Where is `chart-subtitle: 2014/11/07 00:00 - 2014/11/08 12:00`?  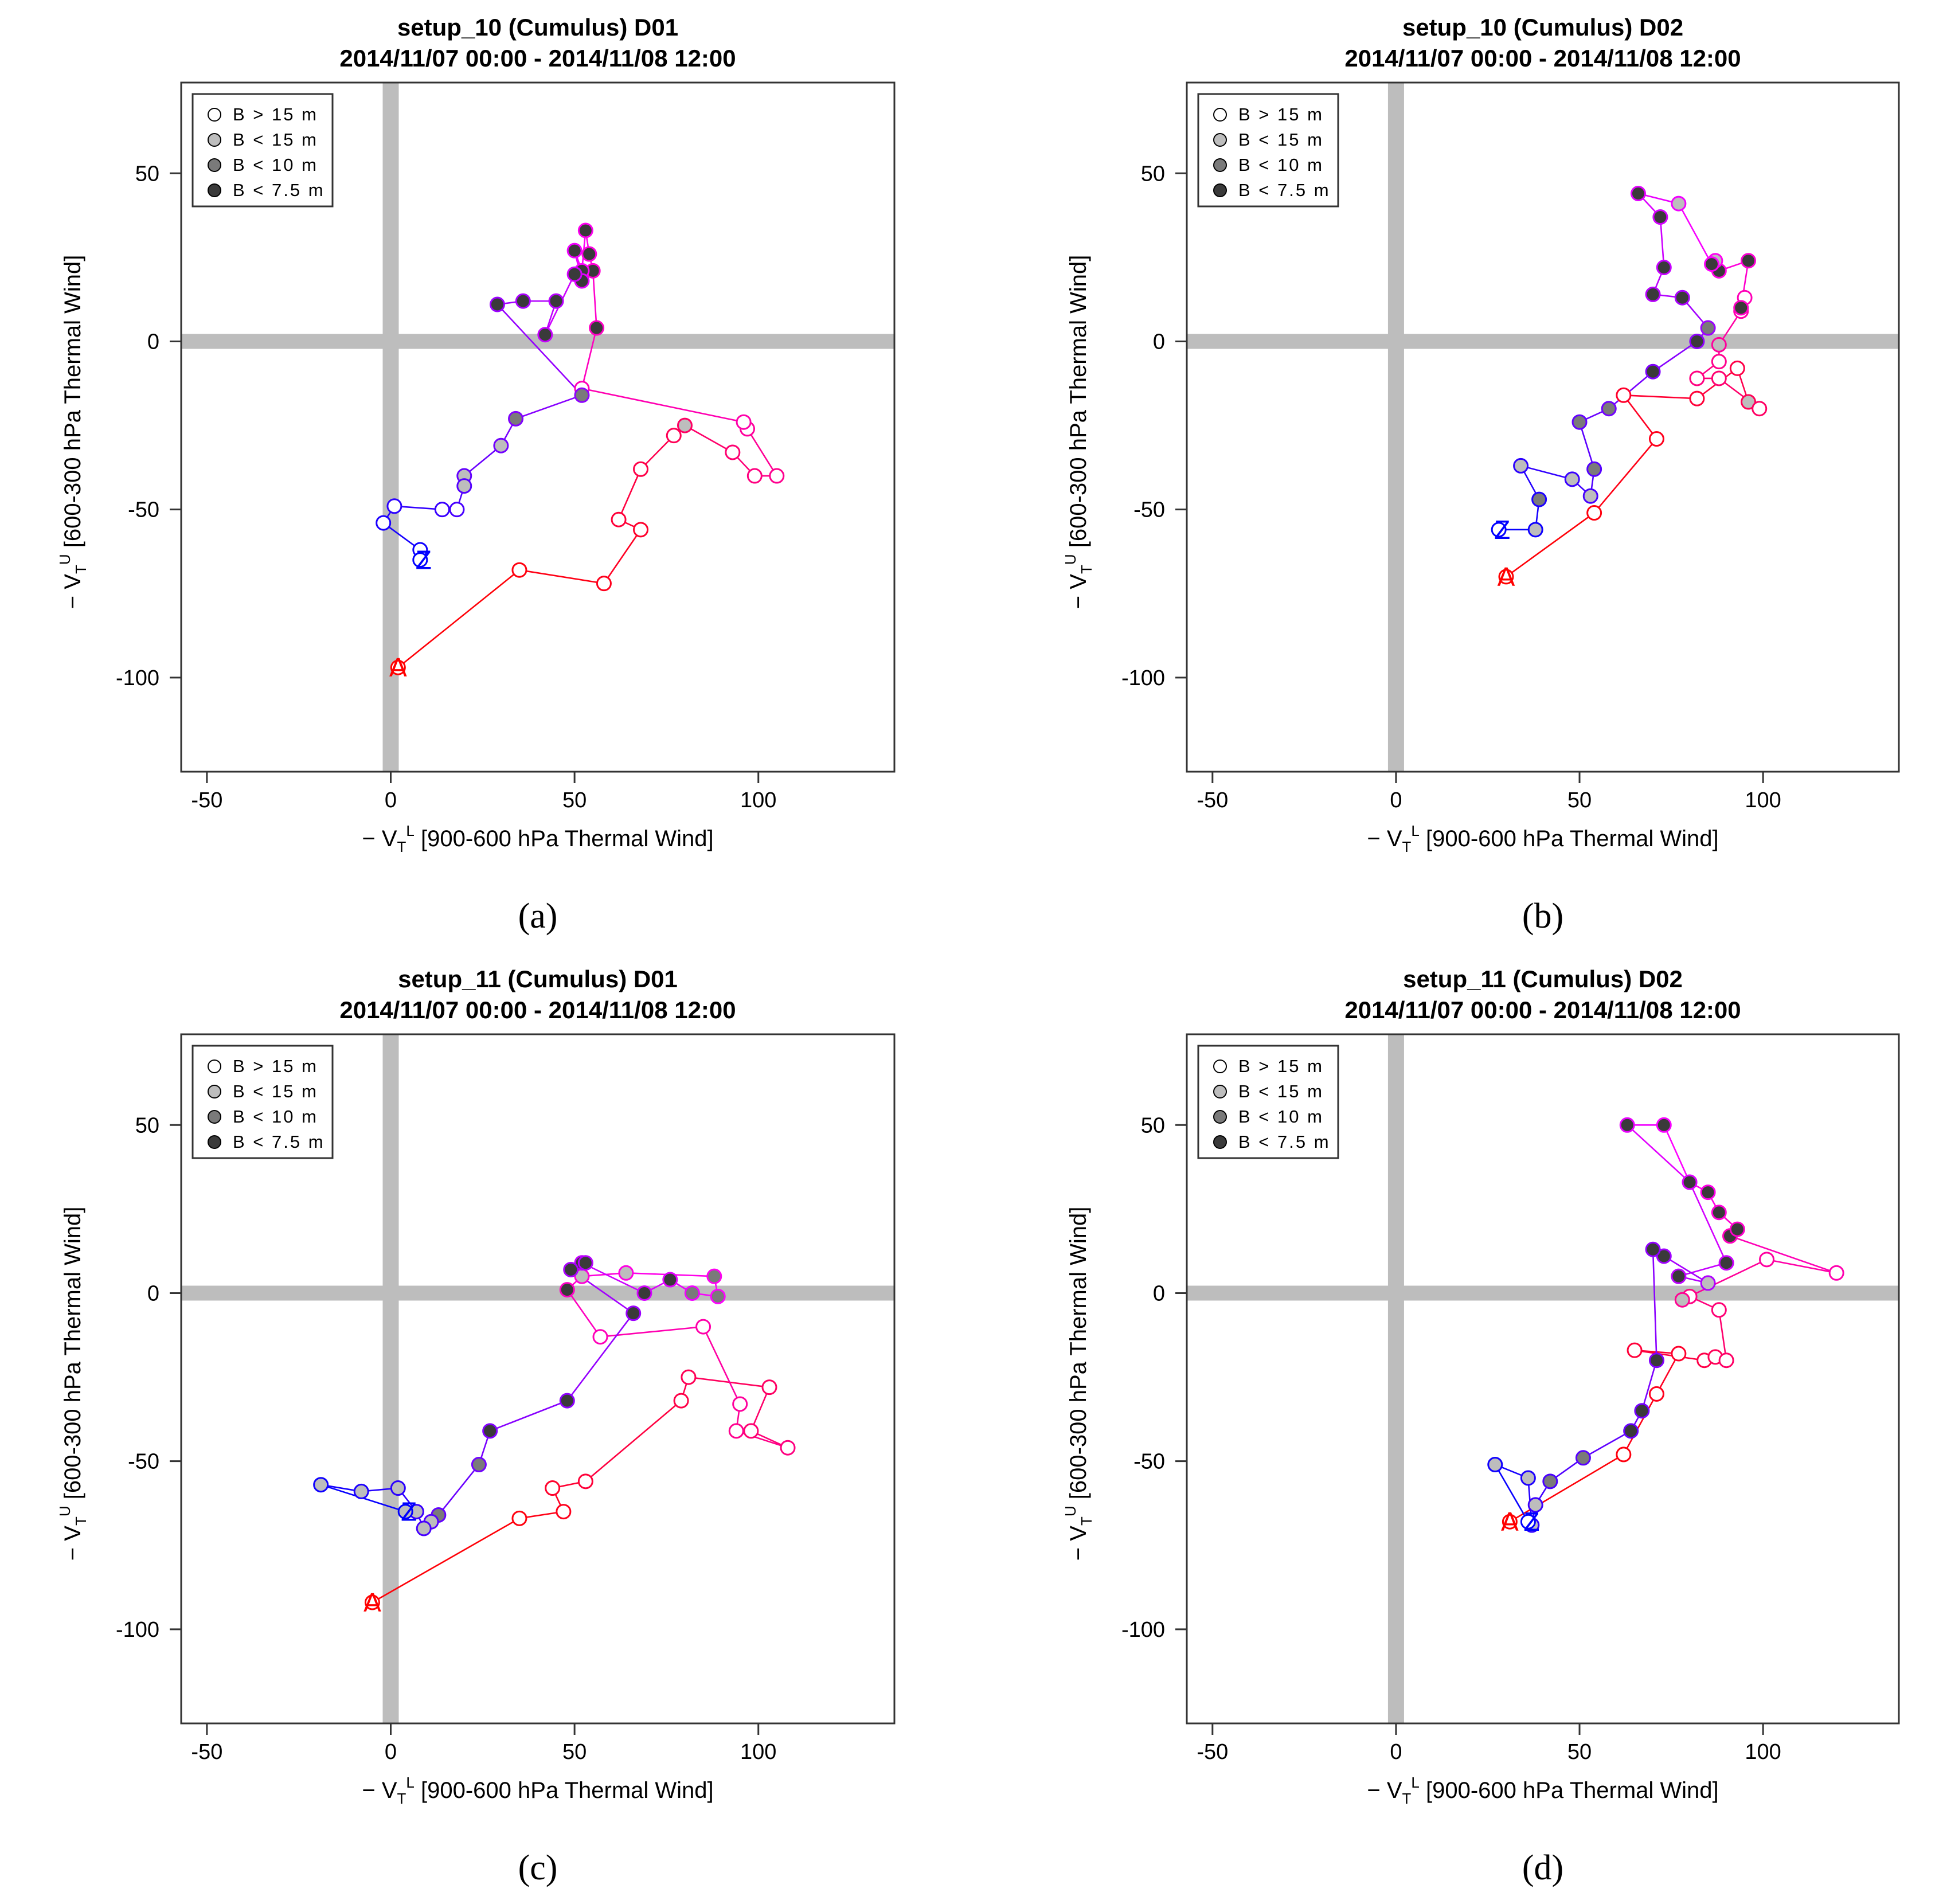
chart-subtitle: 2014/11/07 00:00 - 2014/11/08 12:00 is located at coordinates (1542, 58).